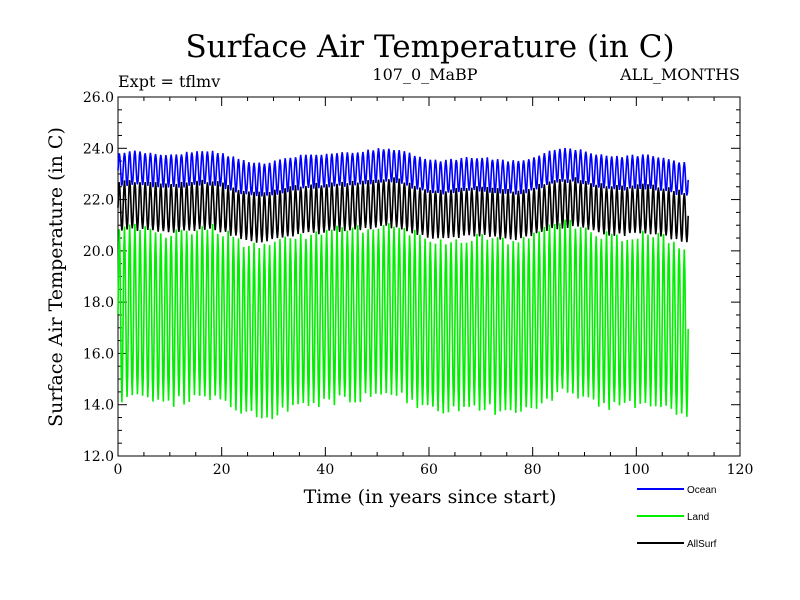  I want to click on y-tick-label: 26.0, so click(98, 98).